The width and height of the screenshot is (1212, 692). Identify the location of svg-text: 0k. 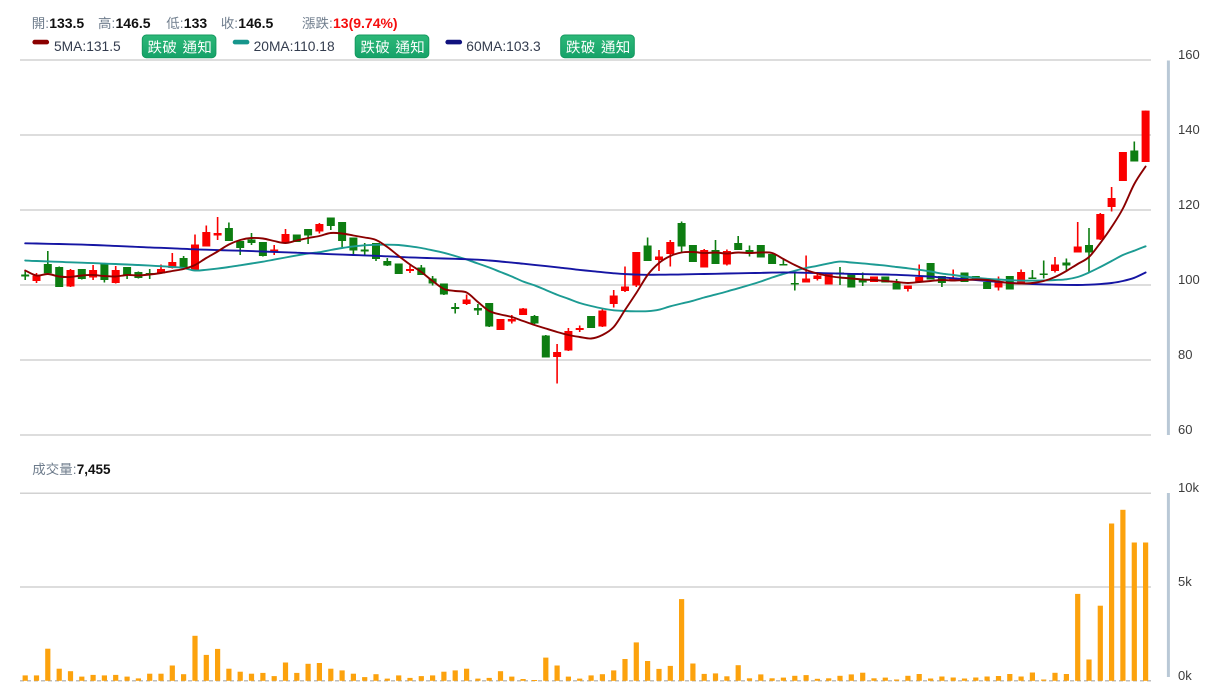
(1185, 675).